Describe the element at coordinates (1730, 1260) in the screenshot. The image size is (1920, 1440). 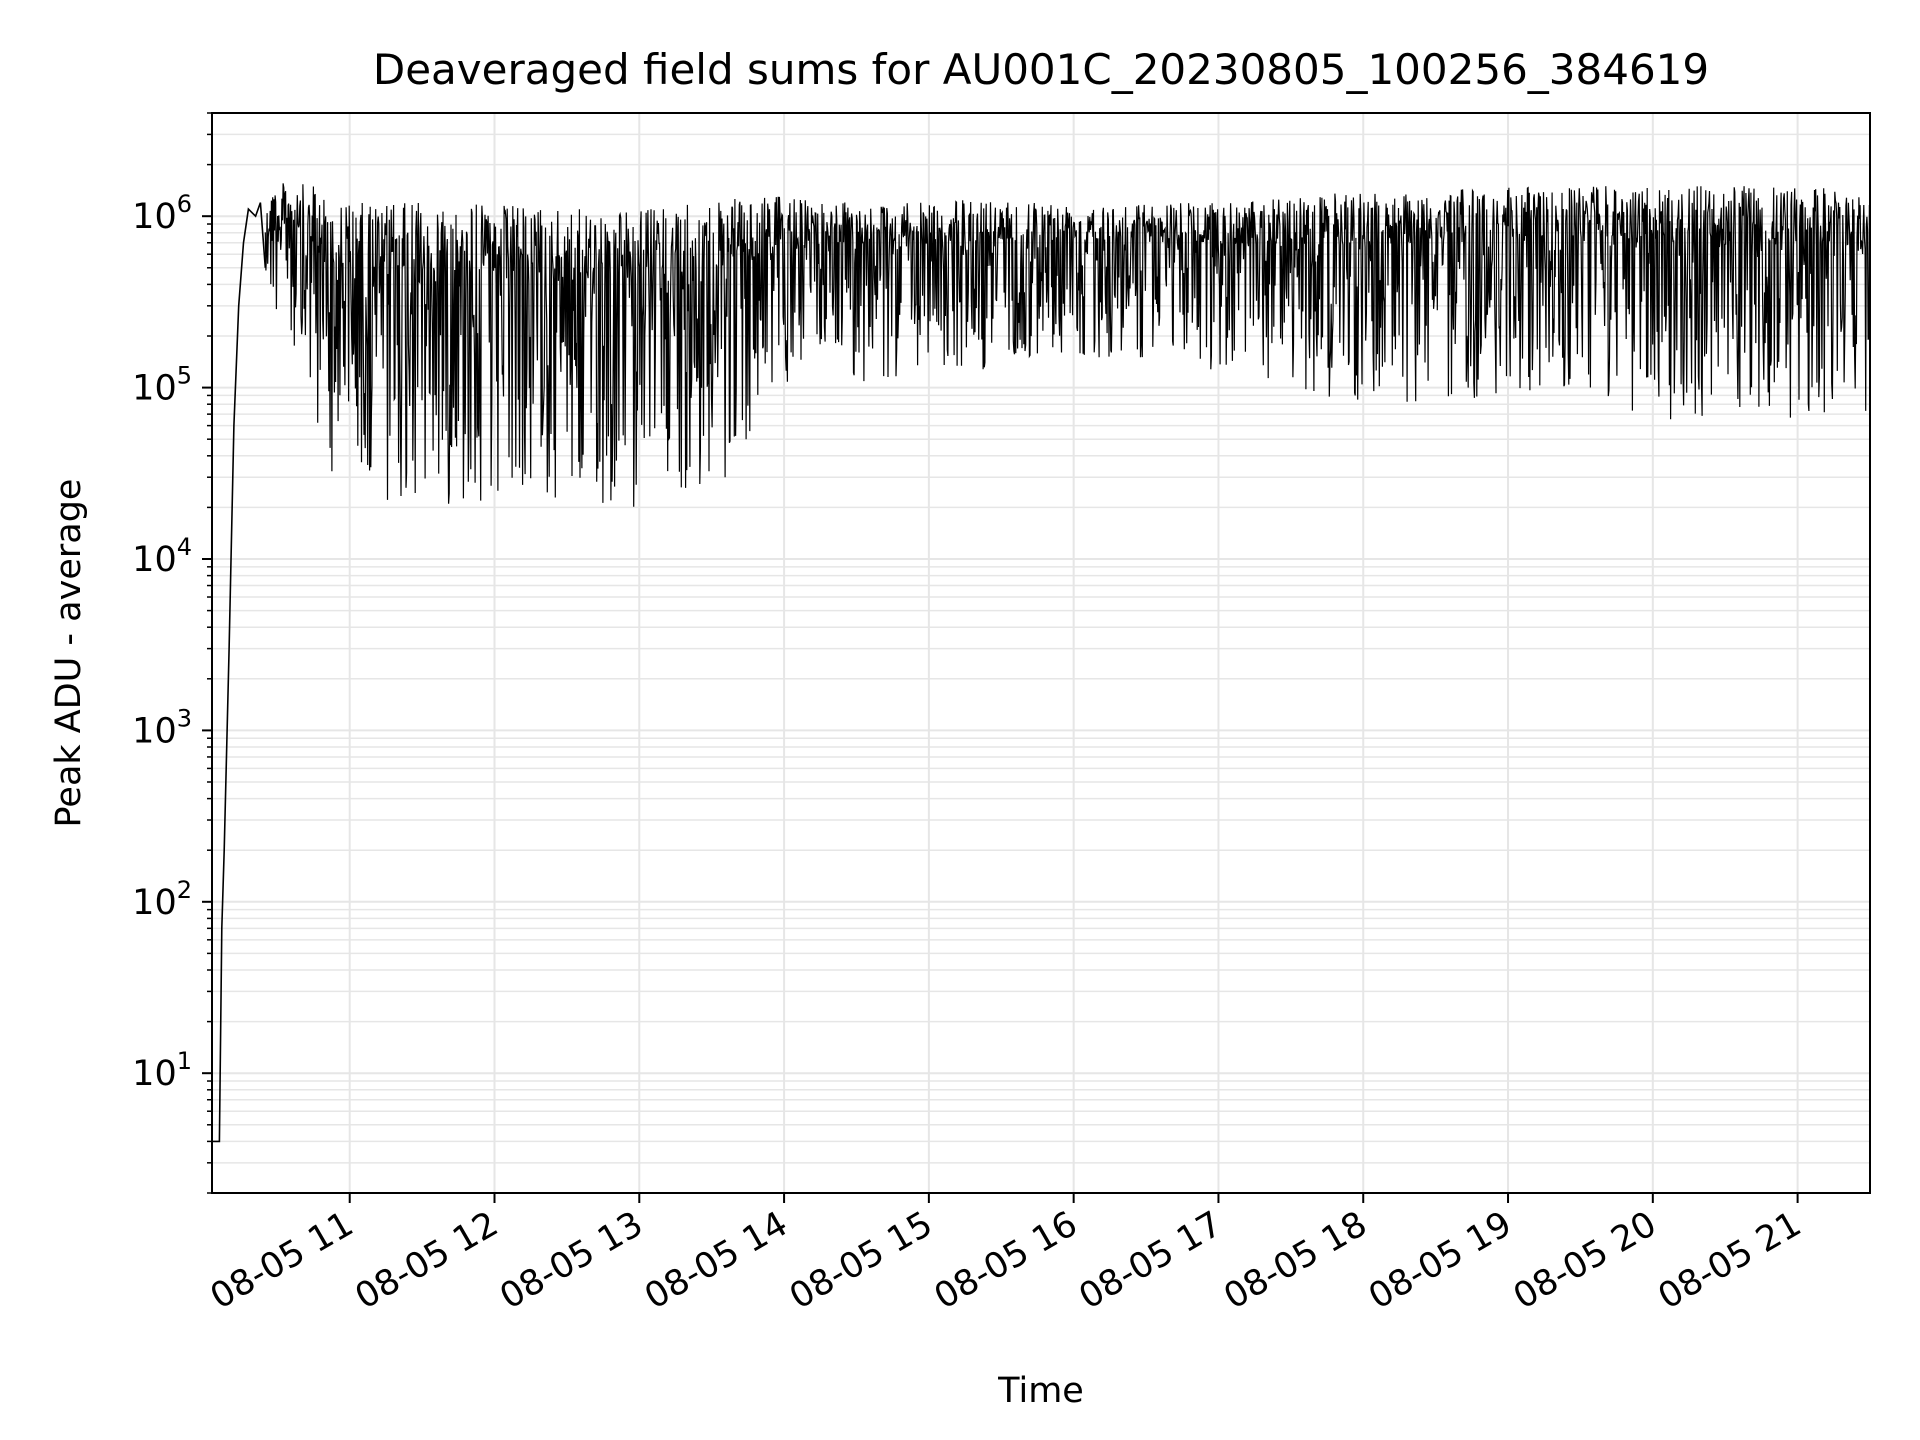
I see `x-tick-label: 08-05 21` at that location.